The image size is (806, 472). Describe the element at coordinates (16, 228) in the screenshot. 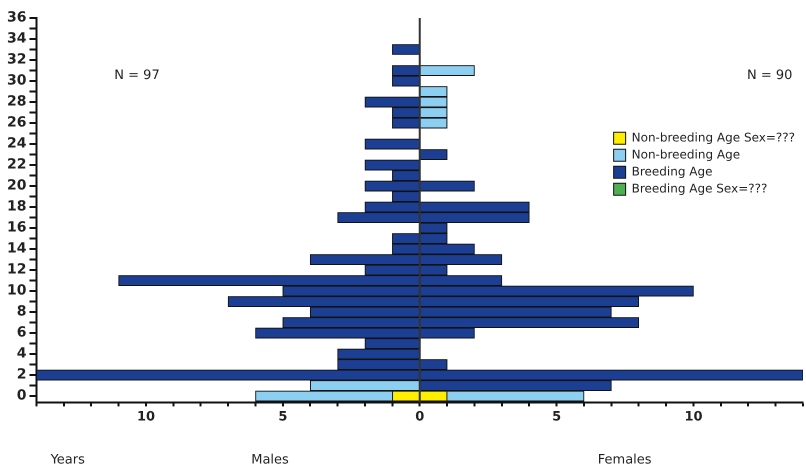

I see `y-tick-label: 16` at that location.